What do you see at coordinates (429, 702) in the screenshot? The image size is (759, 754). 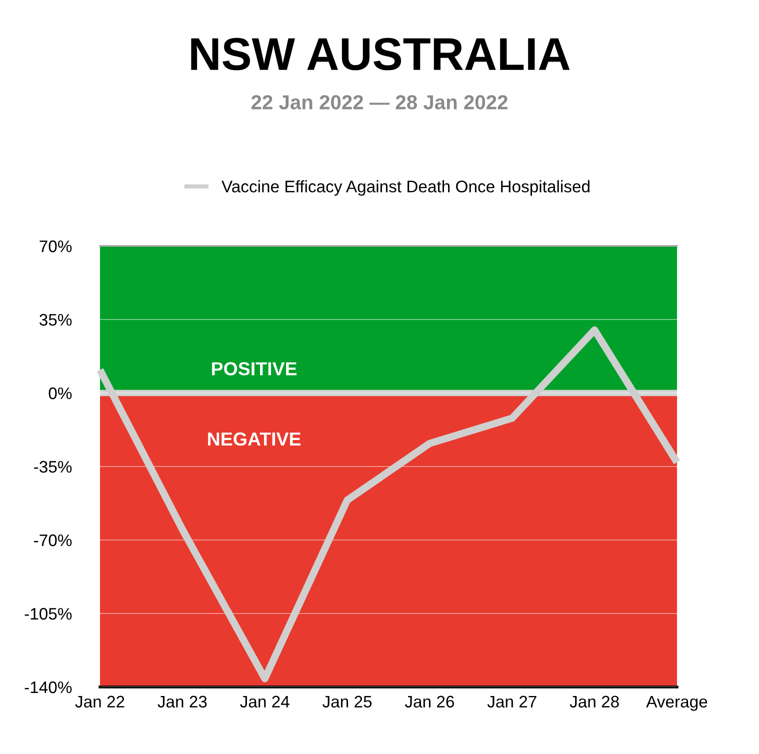 I see `x-tick-label: Jan 26` at bounding box center [429, 702].